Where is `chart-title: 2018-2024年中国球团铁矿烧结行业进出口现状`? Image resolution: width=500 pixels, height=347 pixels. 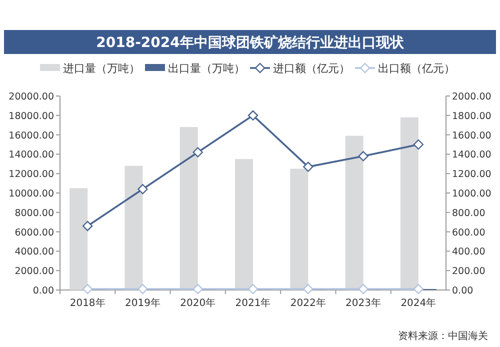
chart-title: 2018-2024年中国球团铁矿烧结行业进出口现状 is located at coordinates (250, 42).